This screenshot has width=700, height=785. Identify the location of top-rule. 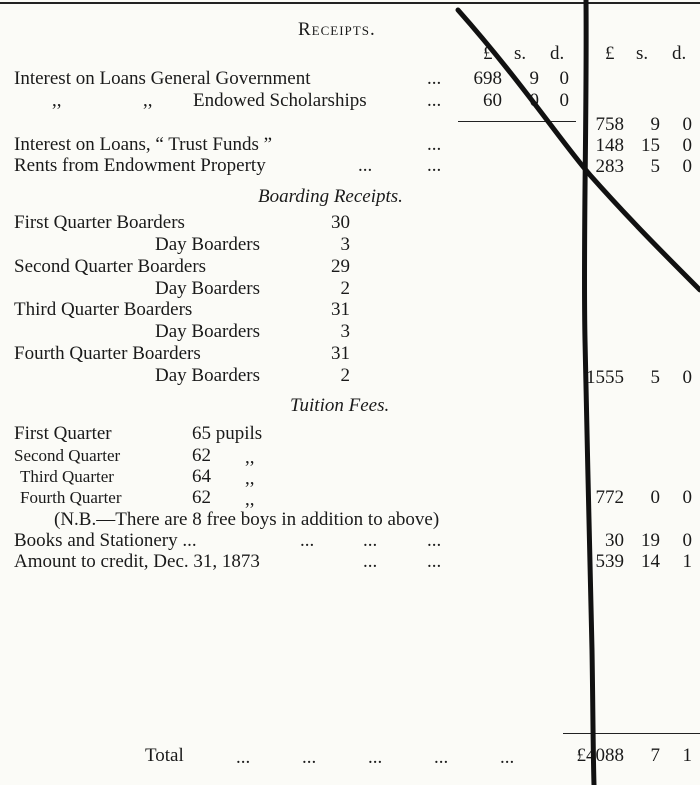
(350, 3).